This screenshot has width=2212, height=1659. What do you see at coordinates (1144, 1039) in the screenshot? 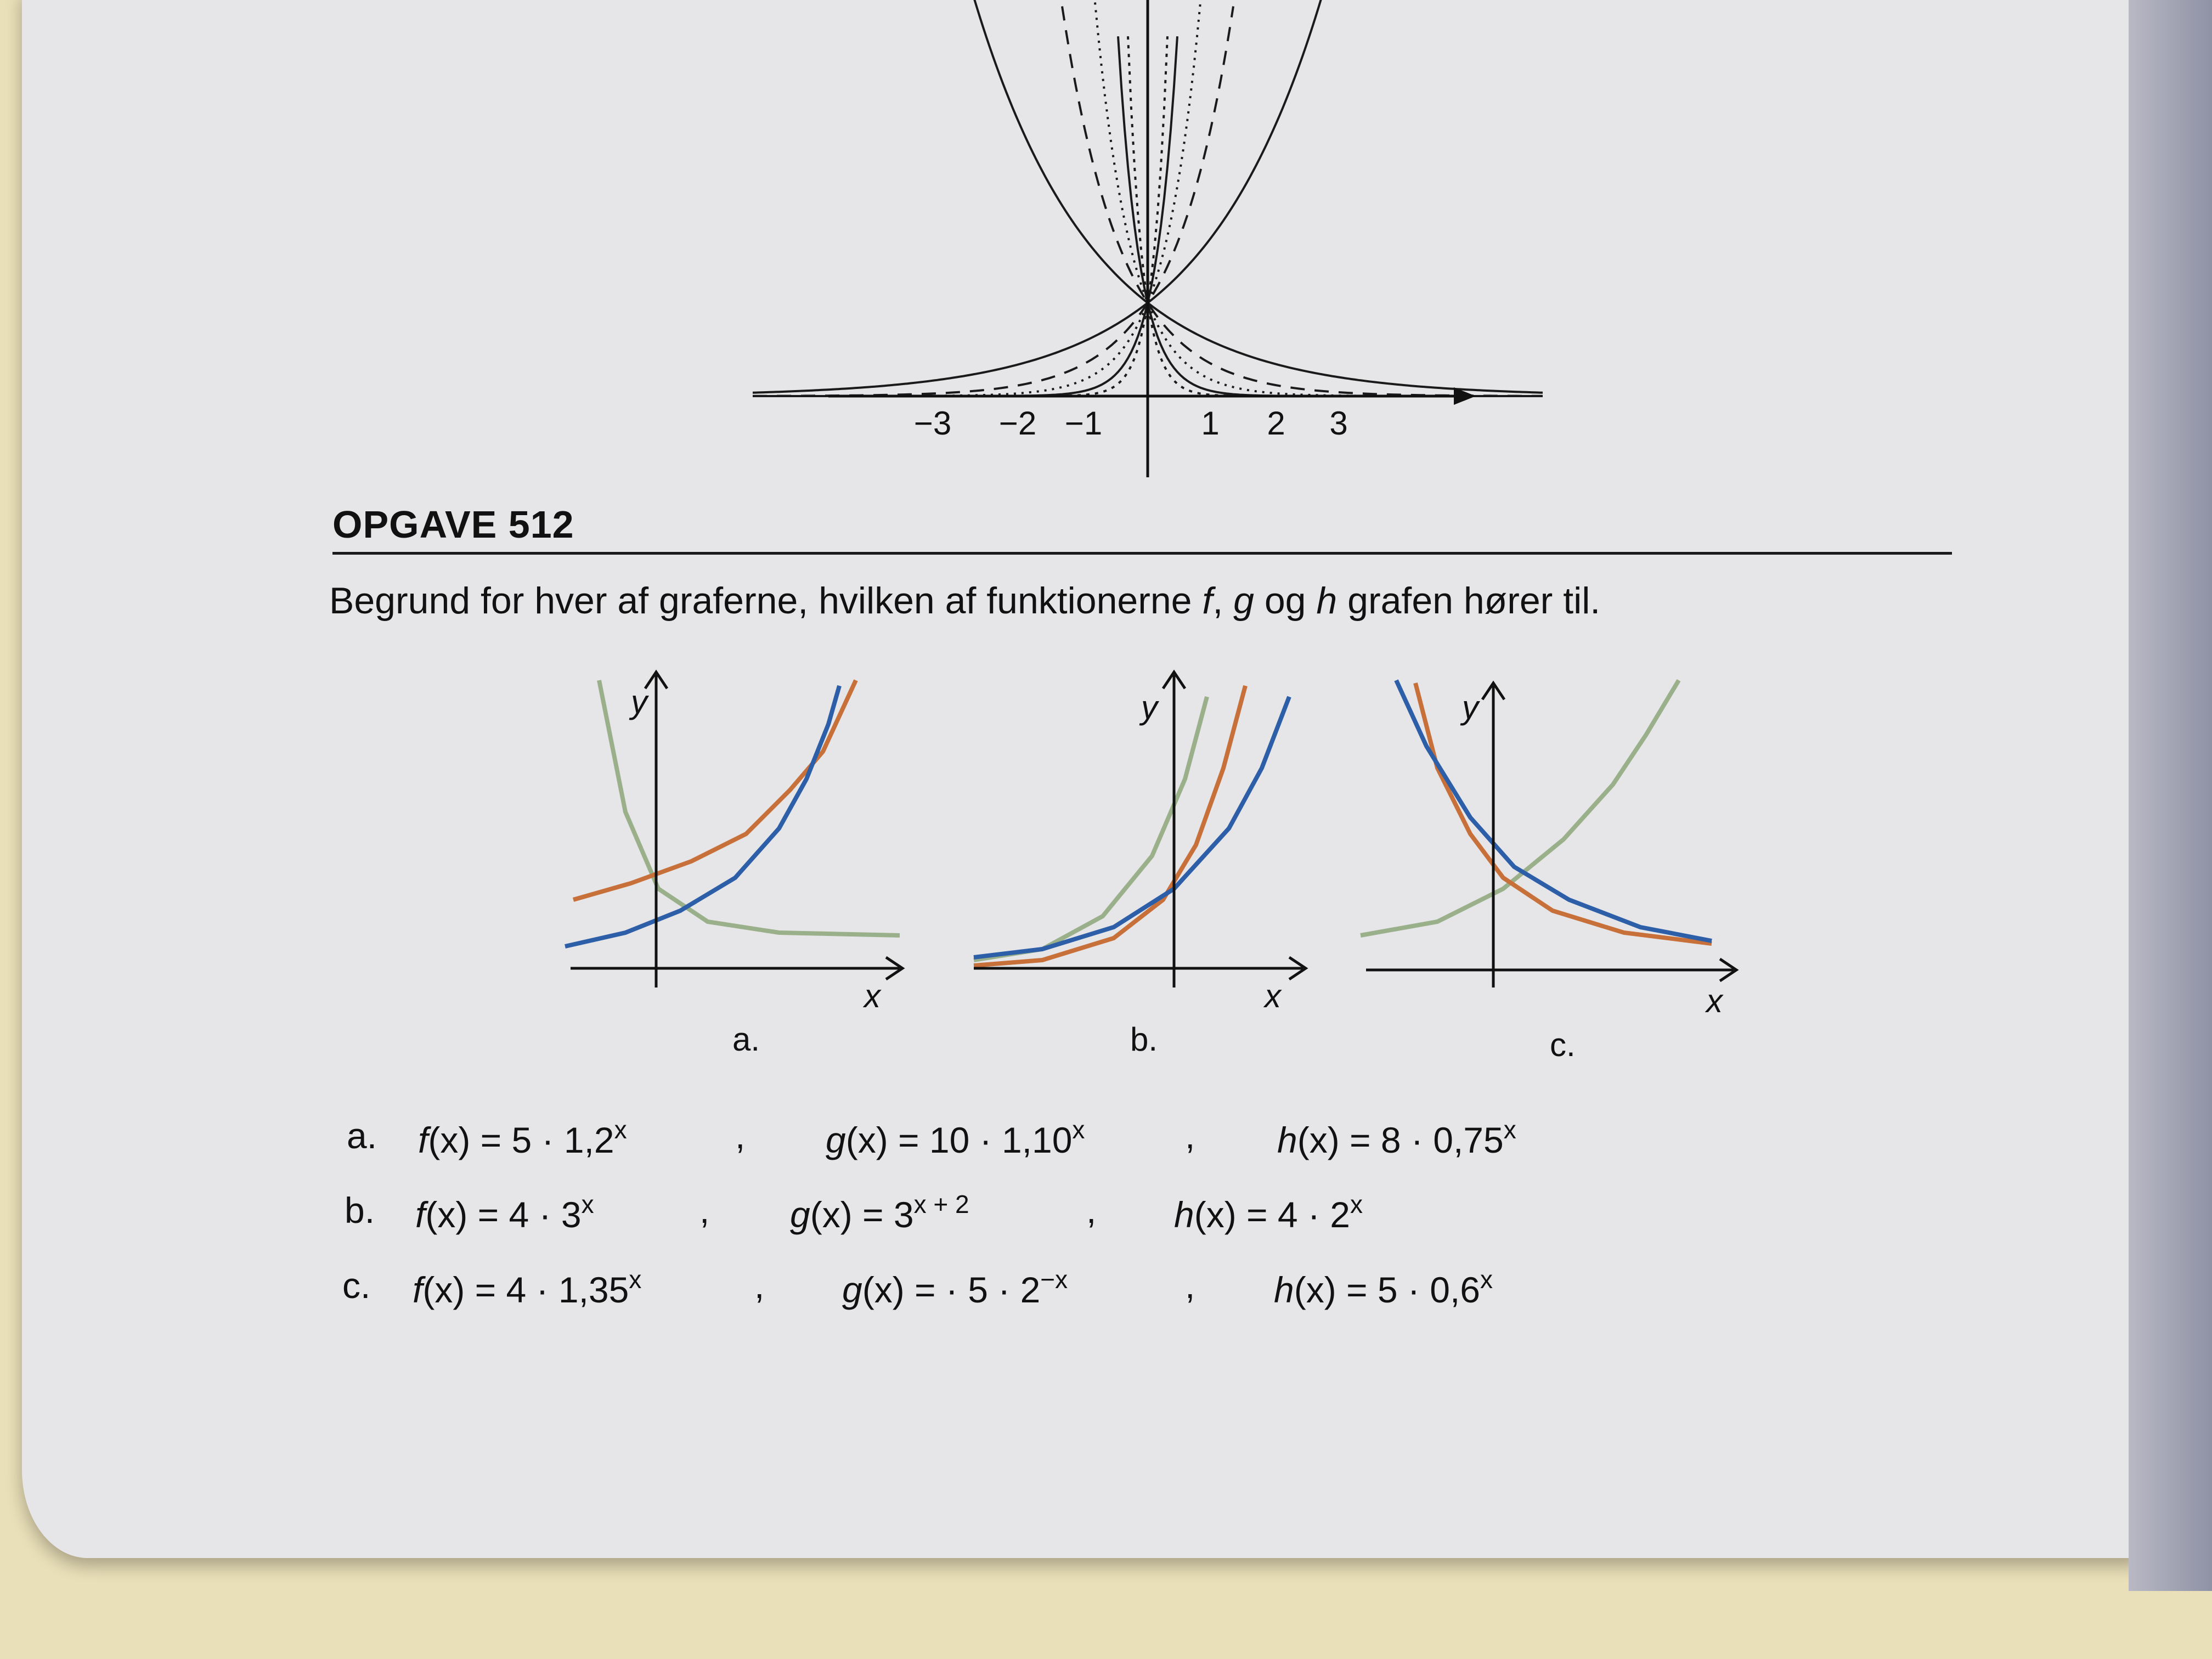
I see `graph-b-label: b.` at bounding box center [1144, 1039].